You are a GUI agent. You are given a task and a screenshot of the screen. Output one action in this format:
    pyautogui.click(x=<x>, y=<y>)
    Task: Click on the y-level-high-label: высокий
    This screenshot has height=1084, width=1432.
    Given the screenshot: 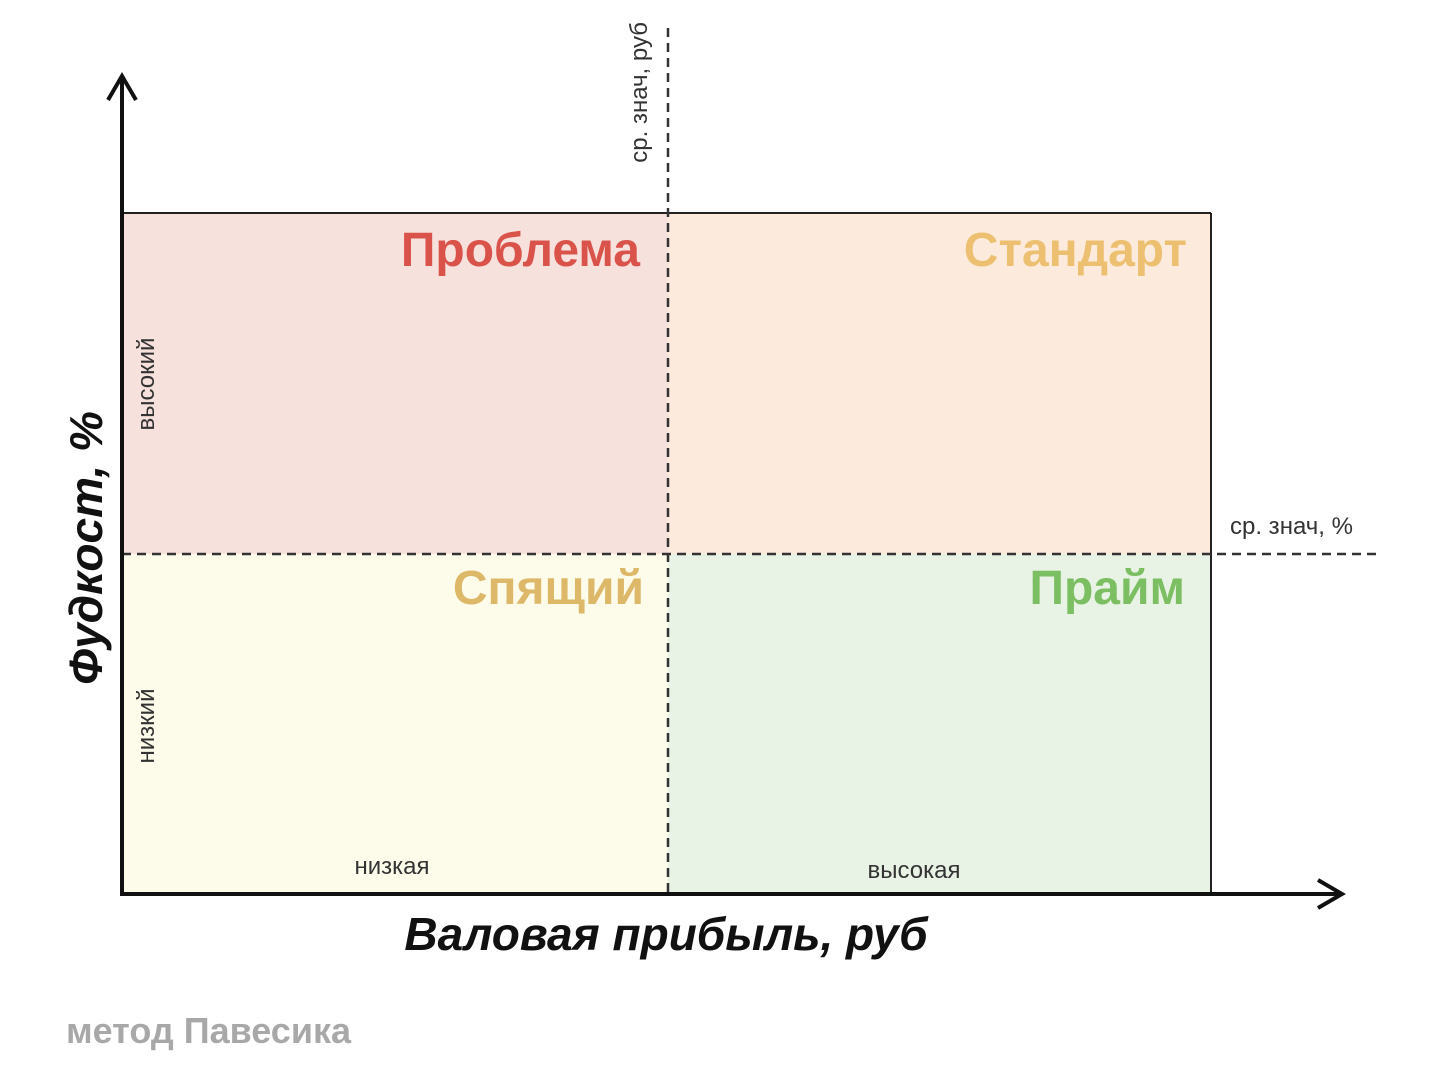 What is the action you would take?
    pyautogui.click(x=146, y=384)
    